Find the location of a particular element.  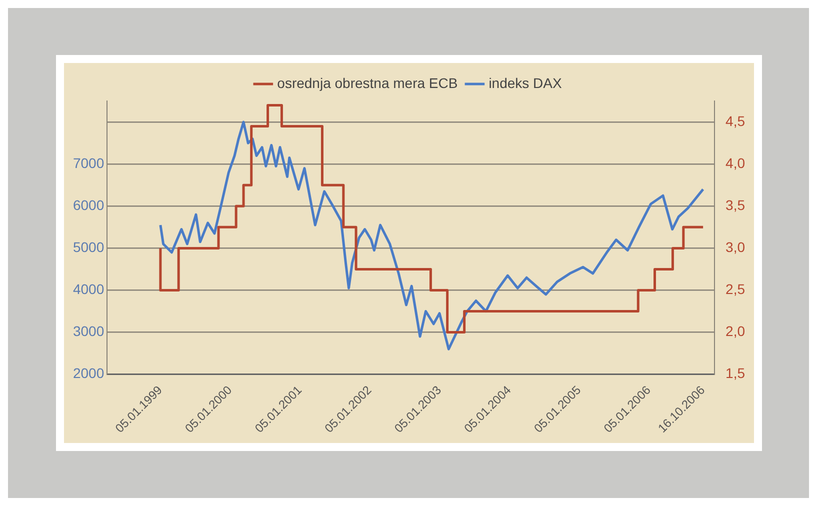

y2-tick-label: 3,0 is located at coordinates (735, 247).